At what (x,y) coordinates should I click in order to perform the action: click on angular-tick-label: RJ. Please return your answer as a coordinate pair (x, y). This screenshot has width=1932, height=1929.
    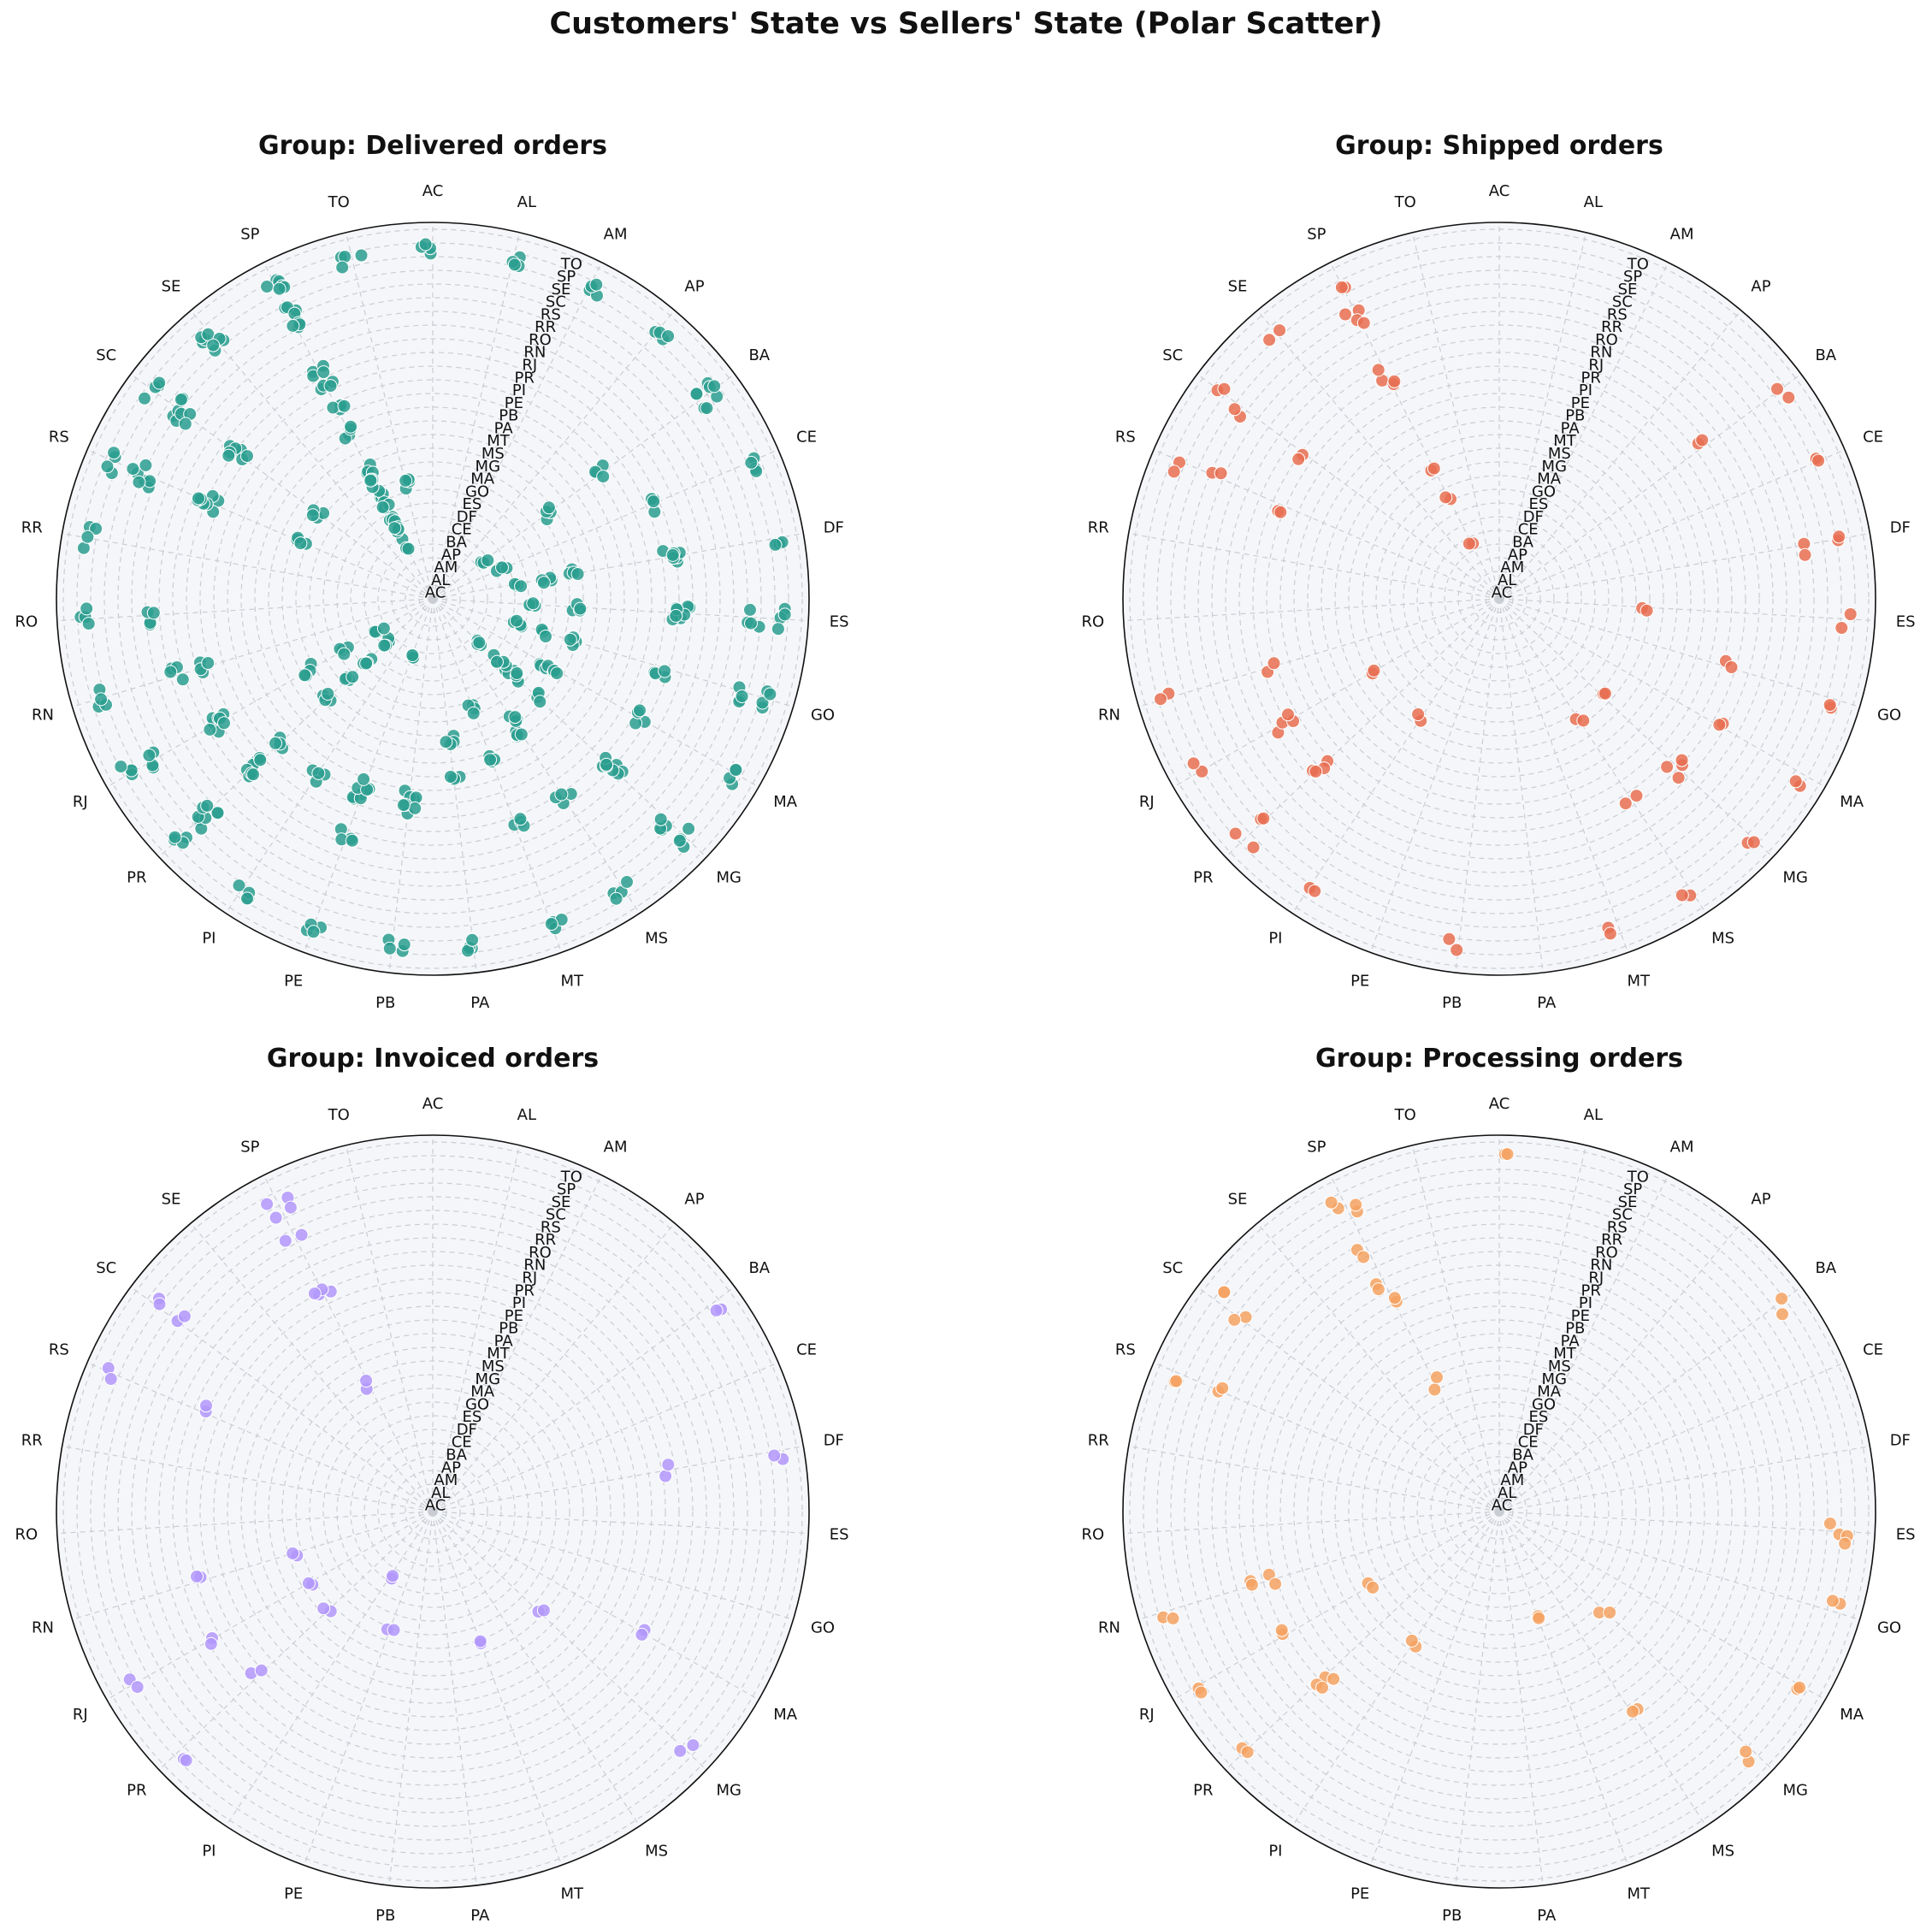
    Looking at the image, I should click on (80, 1715).